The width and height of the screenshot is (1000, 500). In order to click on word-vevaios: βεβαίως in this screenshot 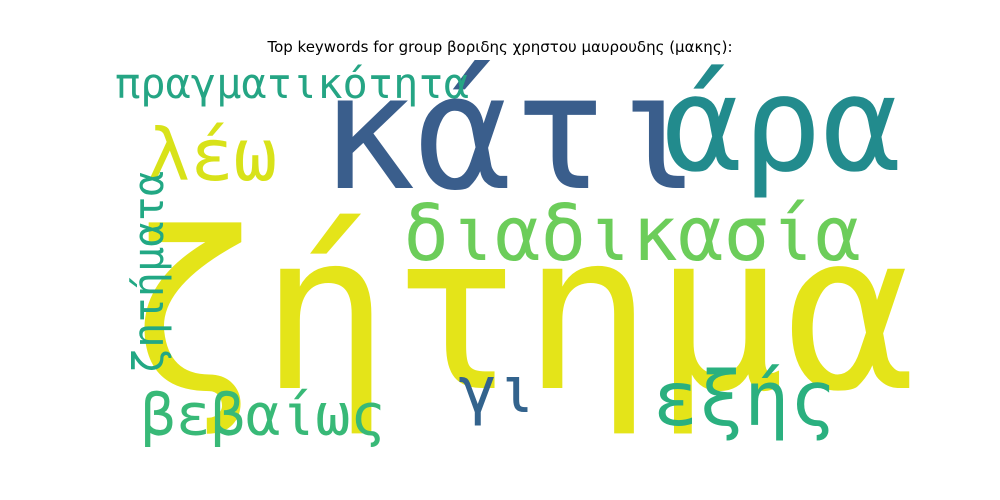, I will do `click(263, 415)`.